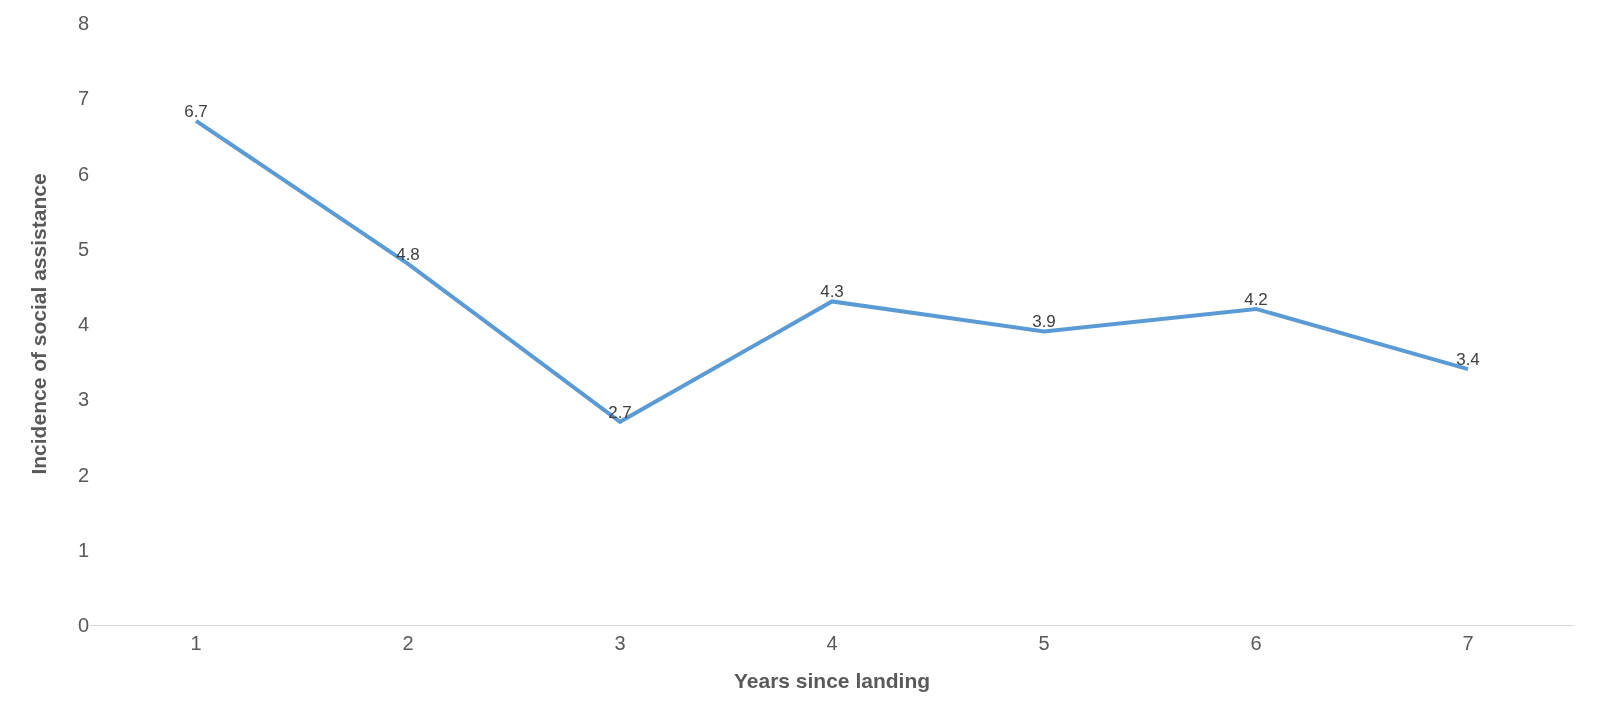 This screenshot has width=1624, height=701. What do you see at coordinates (83, 173) in the screenshot?
I see `y-tick-label: 6` at bounding box center [83, 173].